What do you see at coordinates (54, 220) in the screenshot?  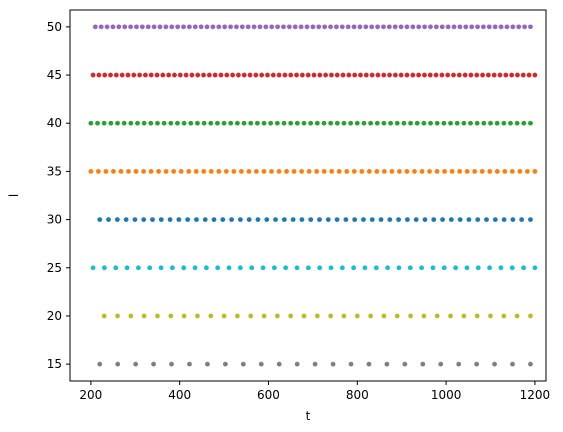 I see `y-tick-label: 30` at bounding box center [54, 220].